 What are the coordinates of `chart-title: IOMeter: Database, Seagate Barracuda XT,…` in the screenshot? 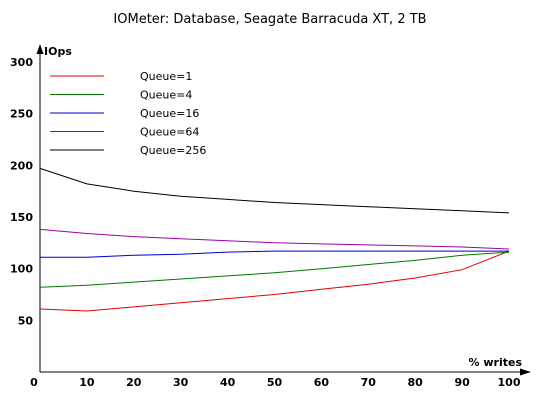 It's located at (269, 19).